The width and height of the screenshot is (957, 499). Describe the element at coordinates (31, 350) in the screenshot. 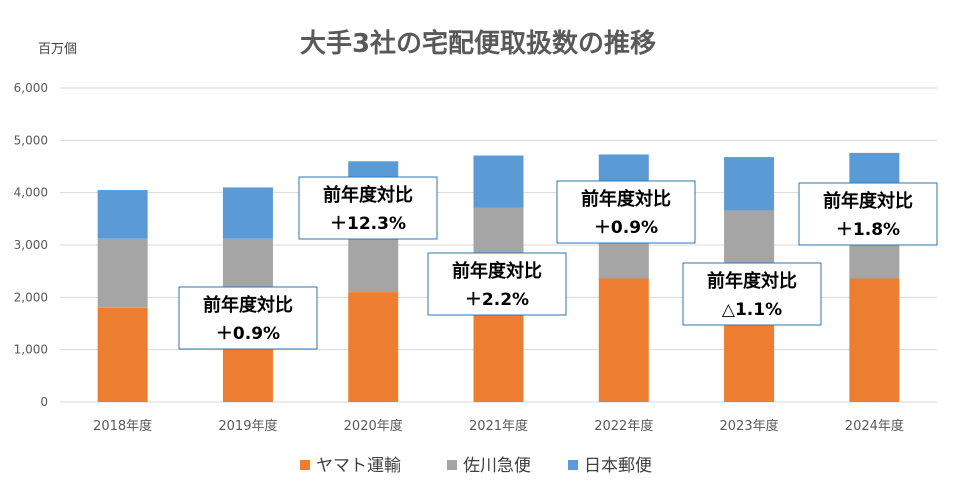

I see `y-tick-label: 1,000` at that location.